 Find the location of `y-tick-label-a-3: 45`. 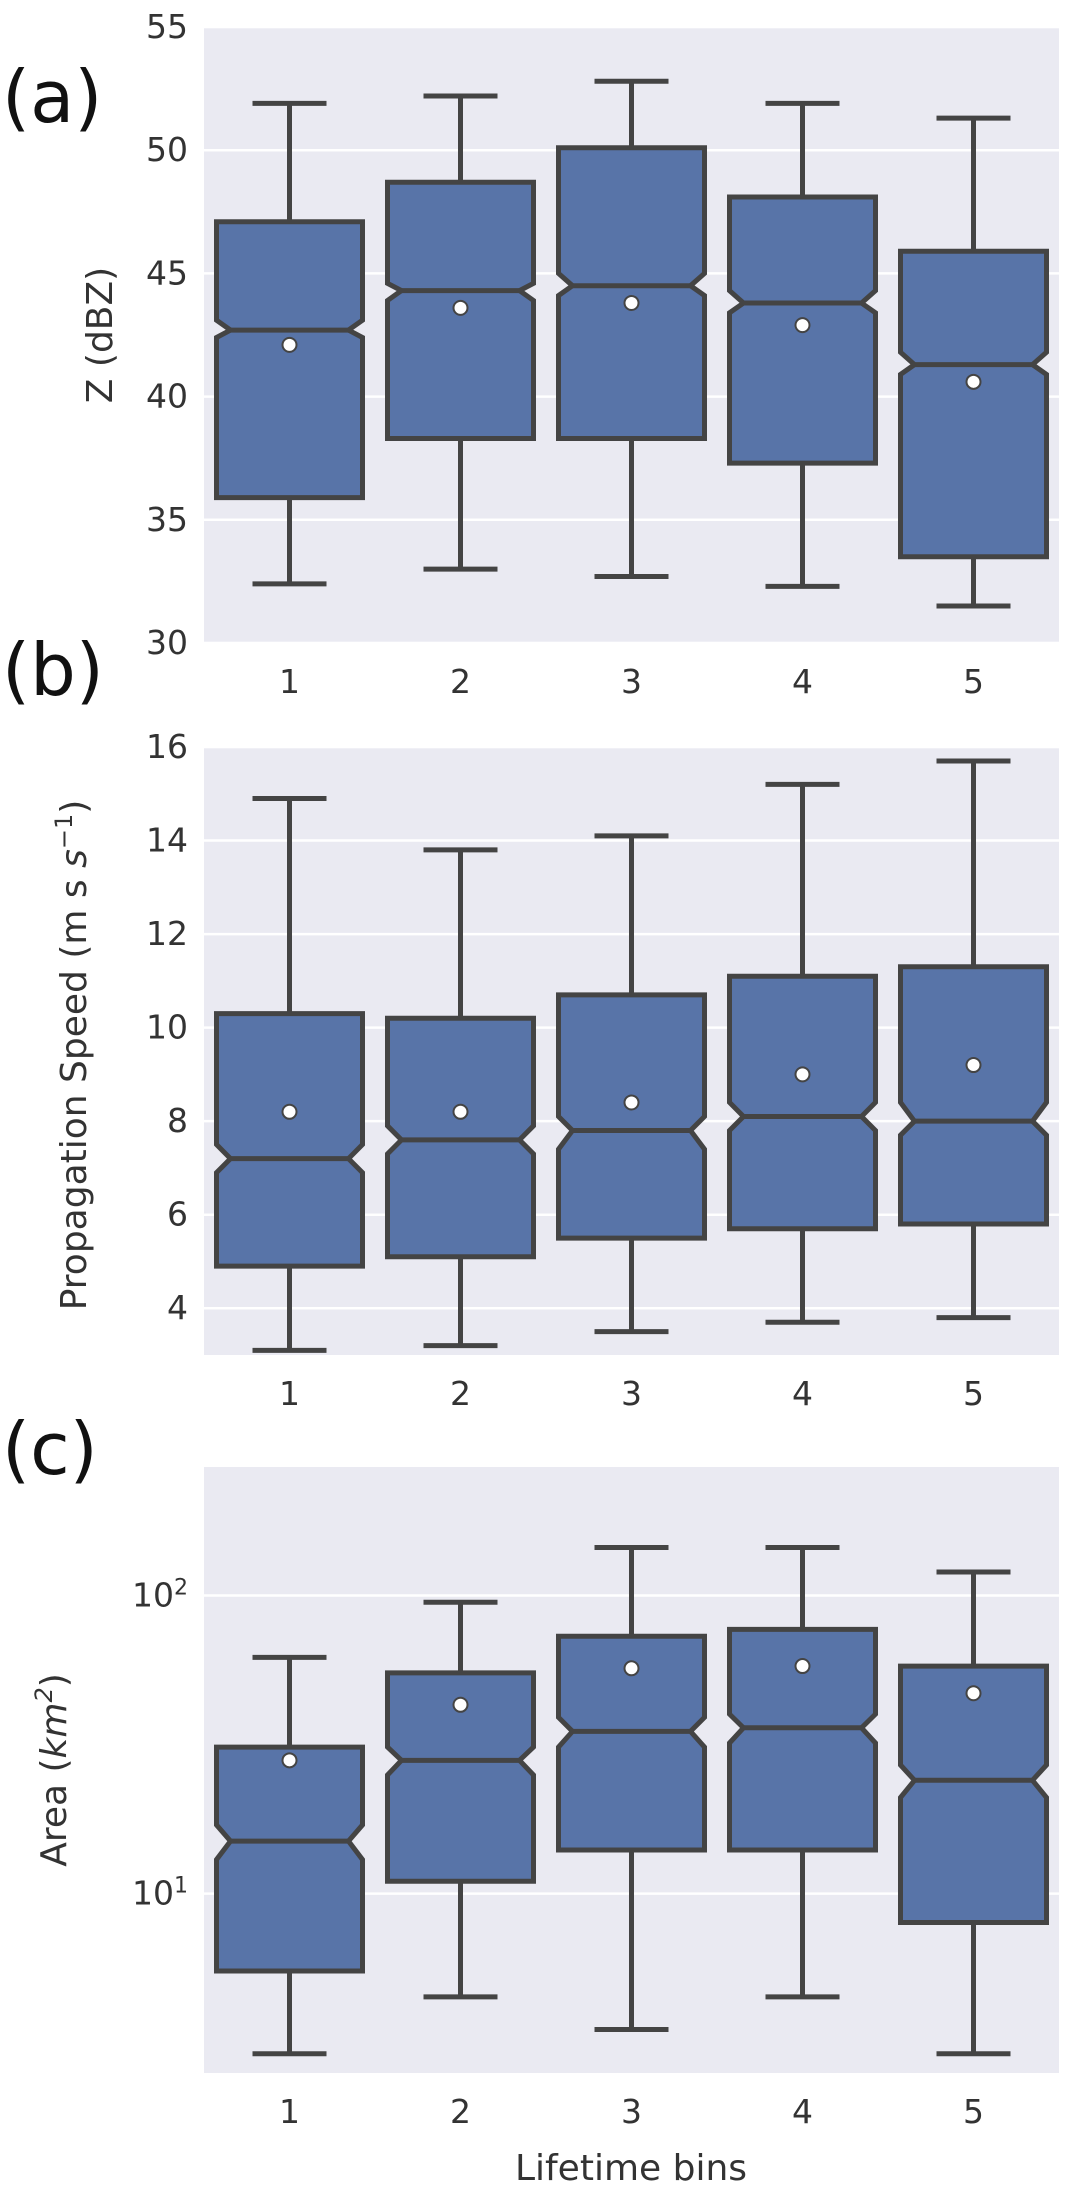

y-tick-label-a-3: 45 is located at coordinates (167, 272).